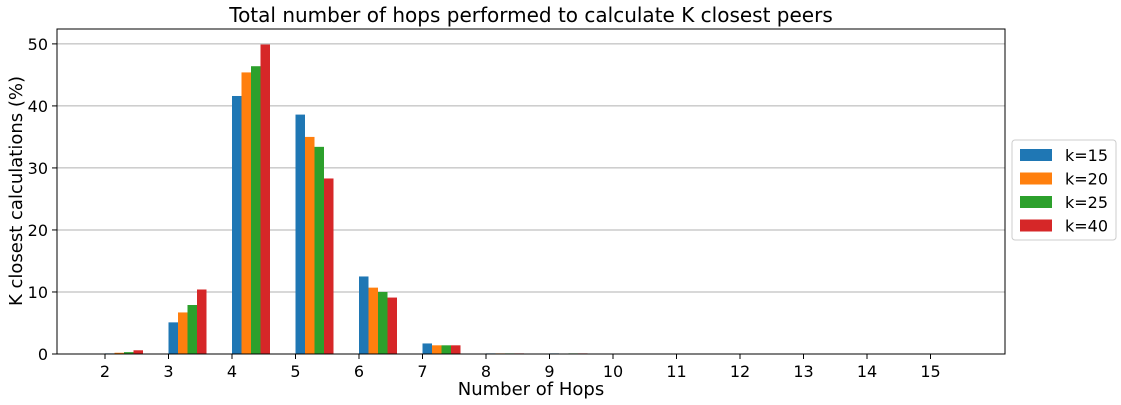 The image size is (1121, 405). What do you see at coordinates (1086, 179) in the screenshot?
I see `legend-label-k=20: k=20` at bounding box center [1086, 179].